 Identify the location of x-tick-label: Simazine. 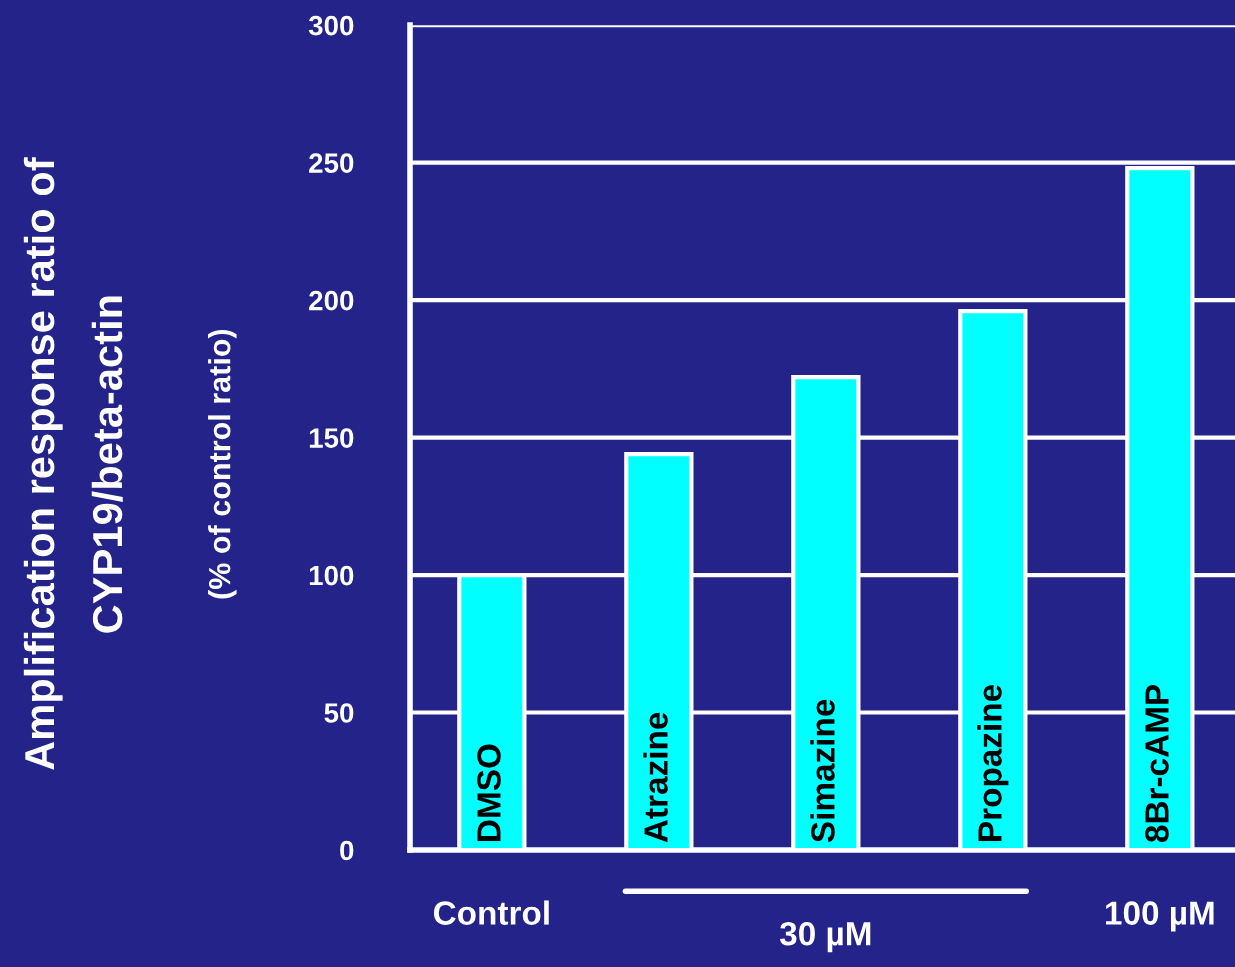
(822, 771).